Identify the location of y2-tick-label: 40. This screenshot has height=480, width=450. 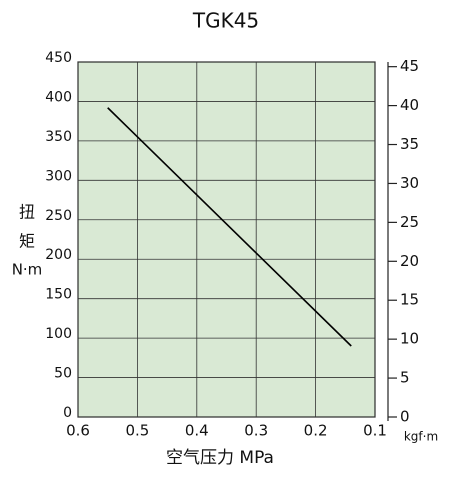
(409, 105).